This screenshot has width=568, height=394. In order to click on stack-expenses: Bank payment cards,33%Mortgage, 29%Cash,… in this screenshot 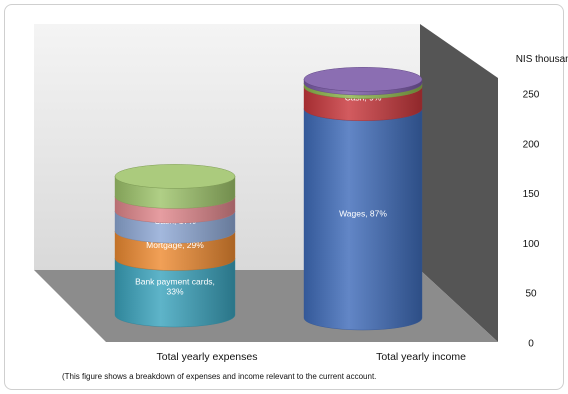, I will do `click(175, 246)`.